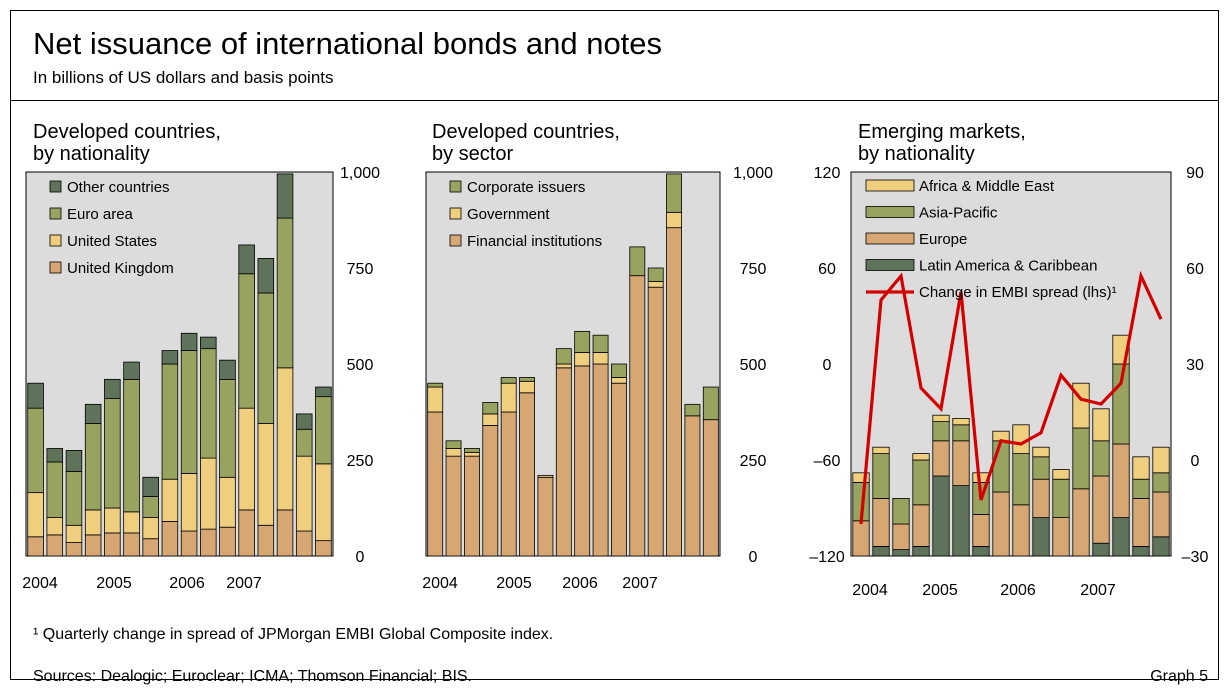 This screenshot has height=689, width=1230. I want to click on em-nationality-bar-africa-middle-east-2005Q2, so click(961, 421).